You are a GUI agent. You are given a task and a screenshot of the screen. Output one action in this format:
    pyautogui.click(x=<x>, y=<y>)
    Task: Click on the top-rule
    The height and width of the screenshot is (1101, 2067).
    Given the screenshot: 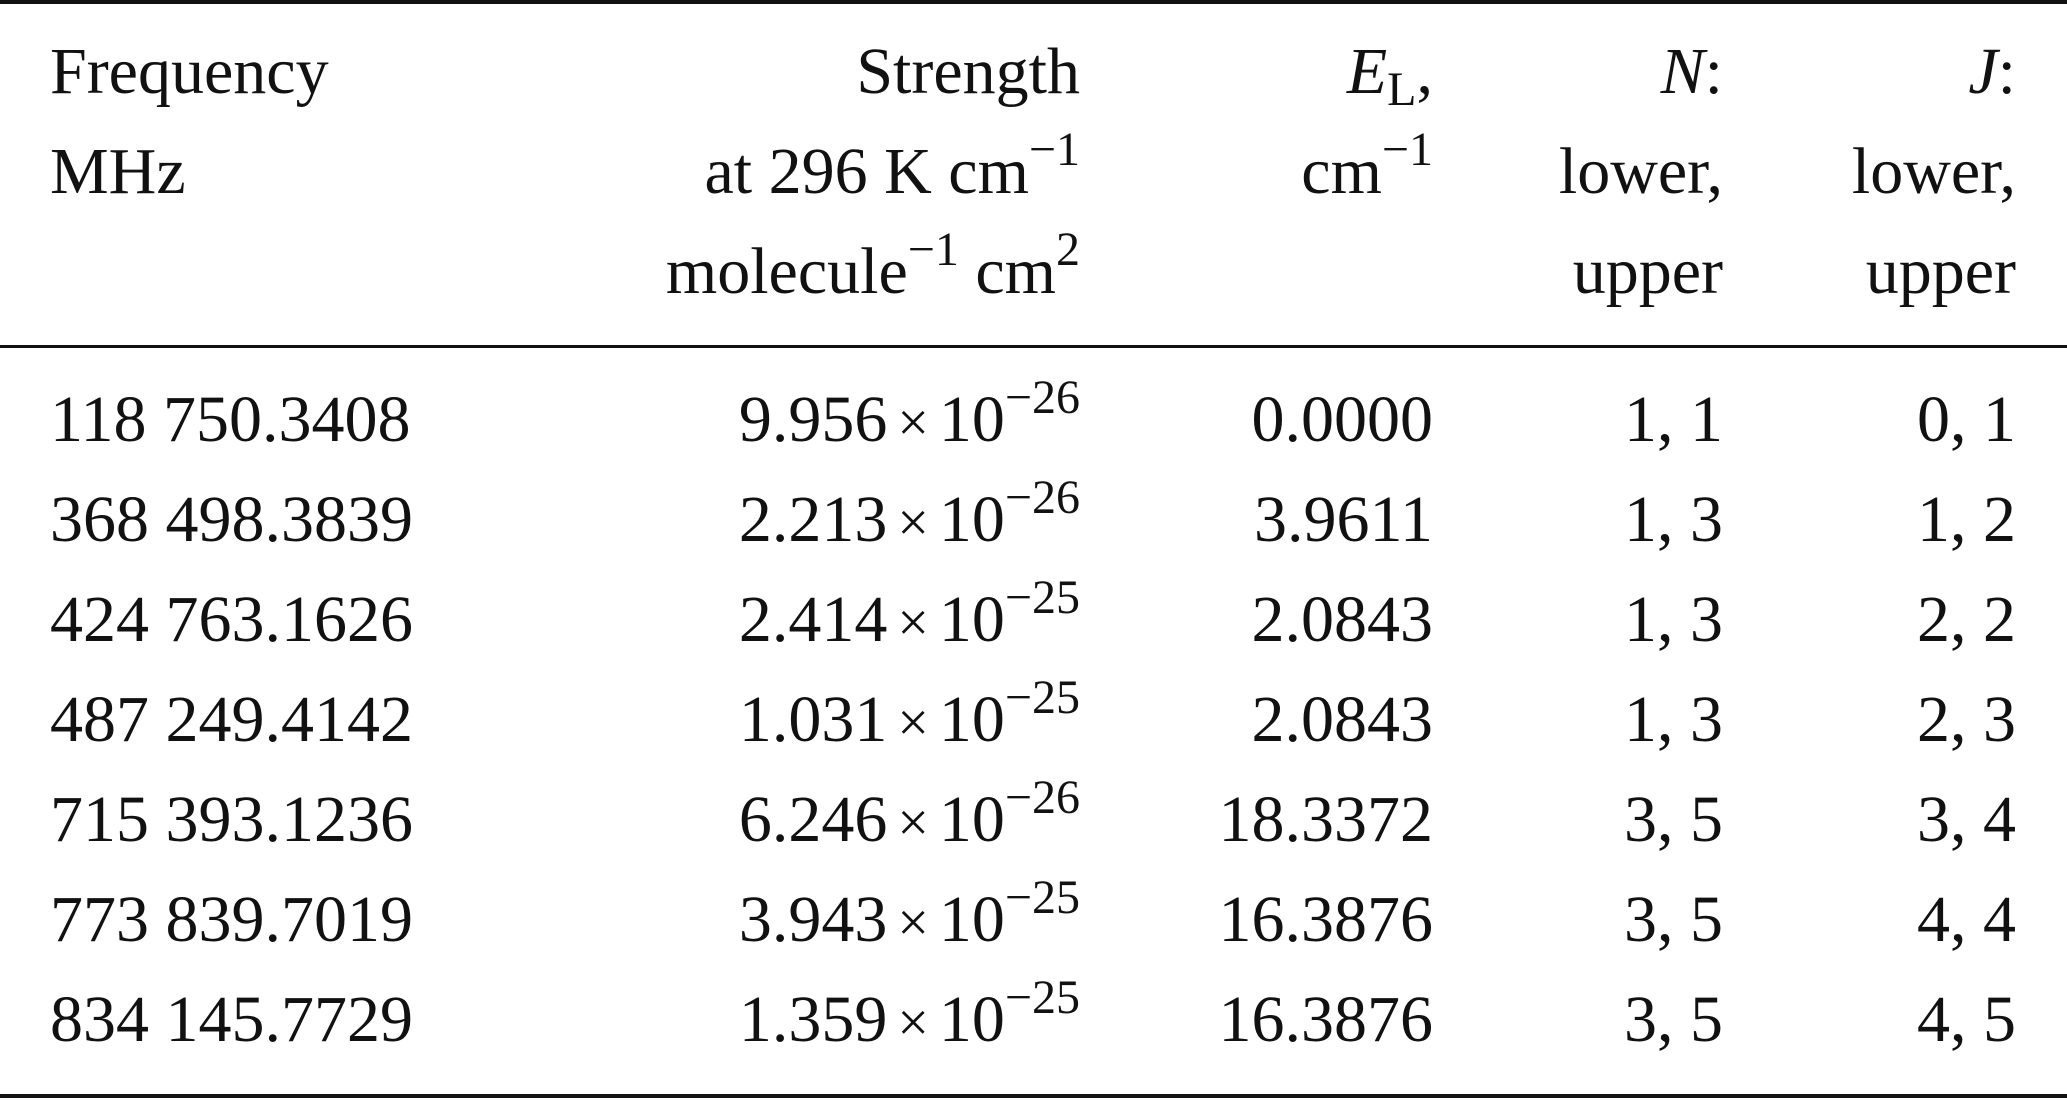 What is the action you would take?
    pyautogui.click(x=1033, y=2)
    